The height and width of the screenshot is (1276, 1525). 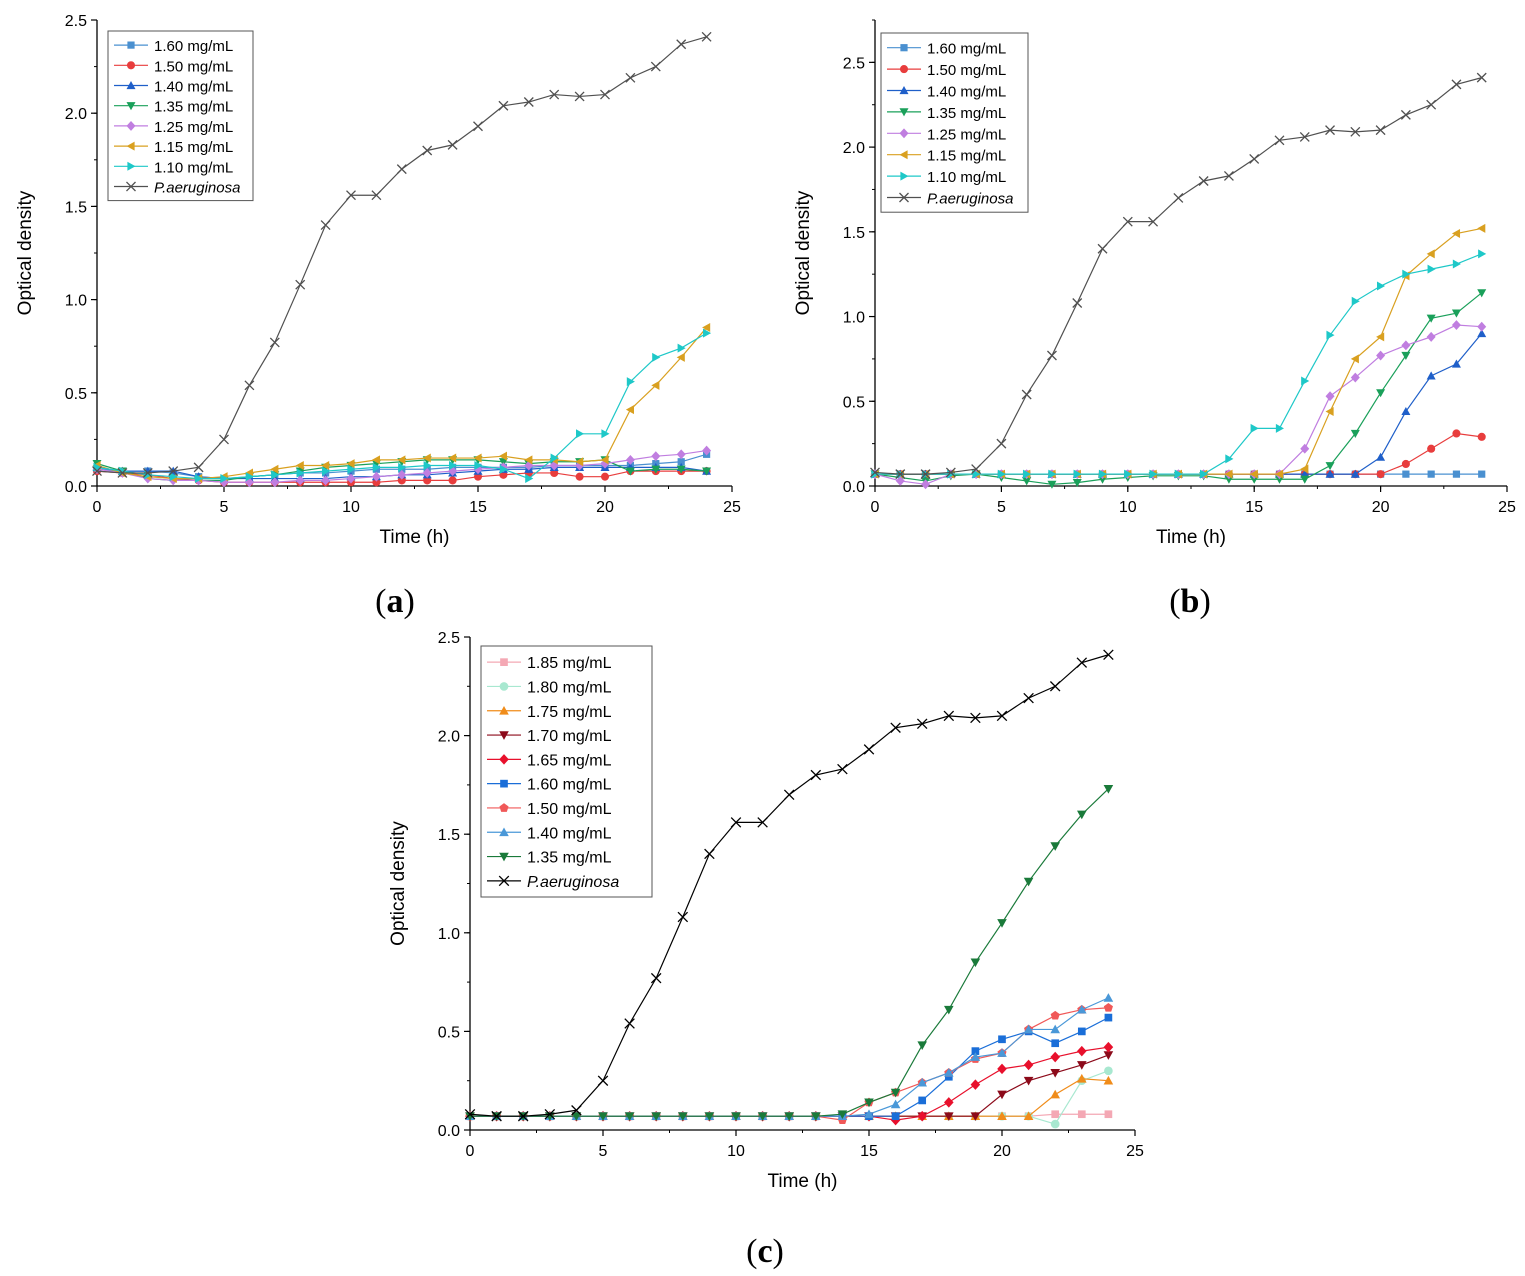 I want to click on series-line, so click(x=789, y=1057).